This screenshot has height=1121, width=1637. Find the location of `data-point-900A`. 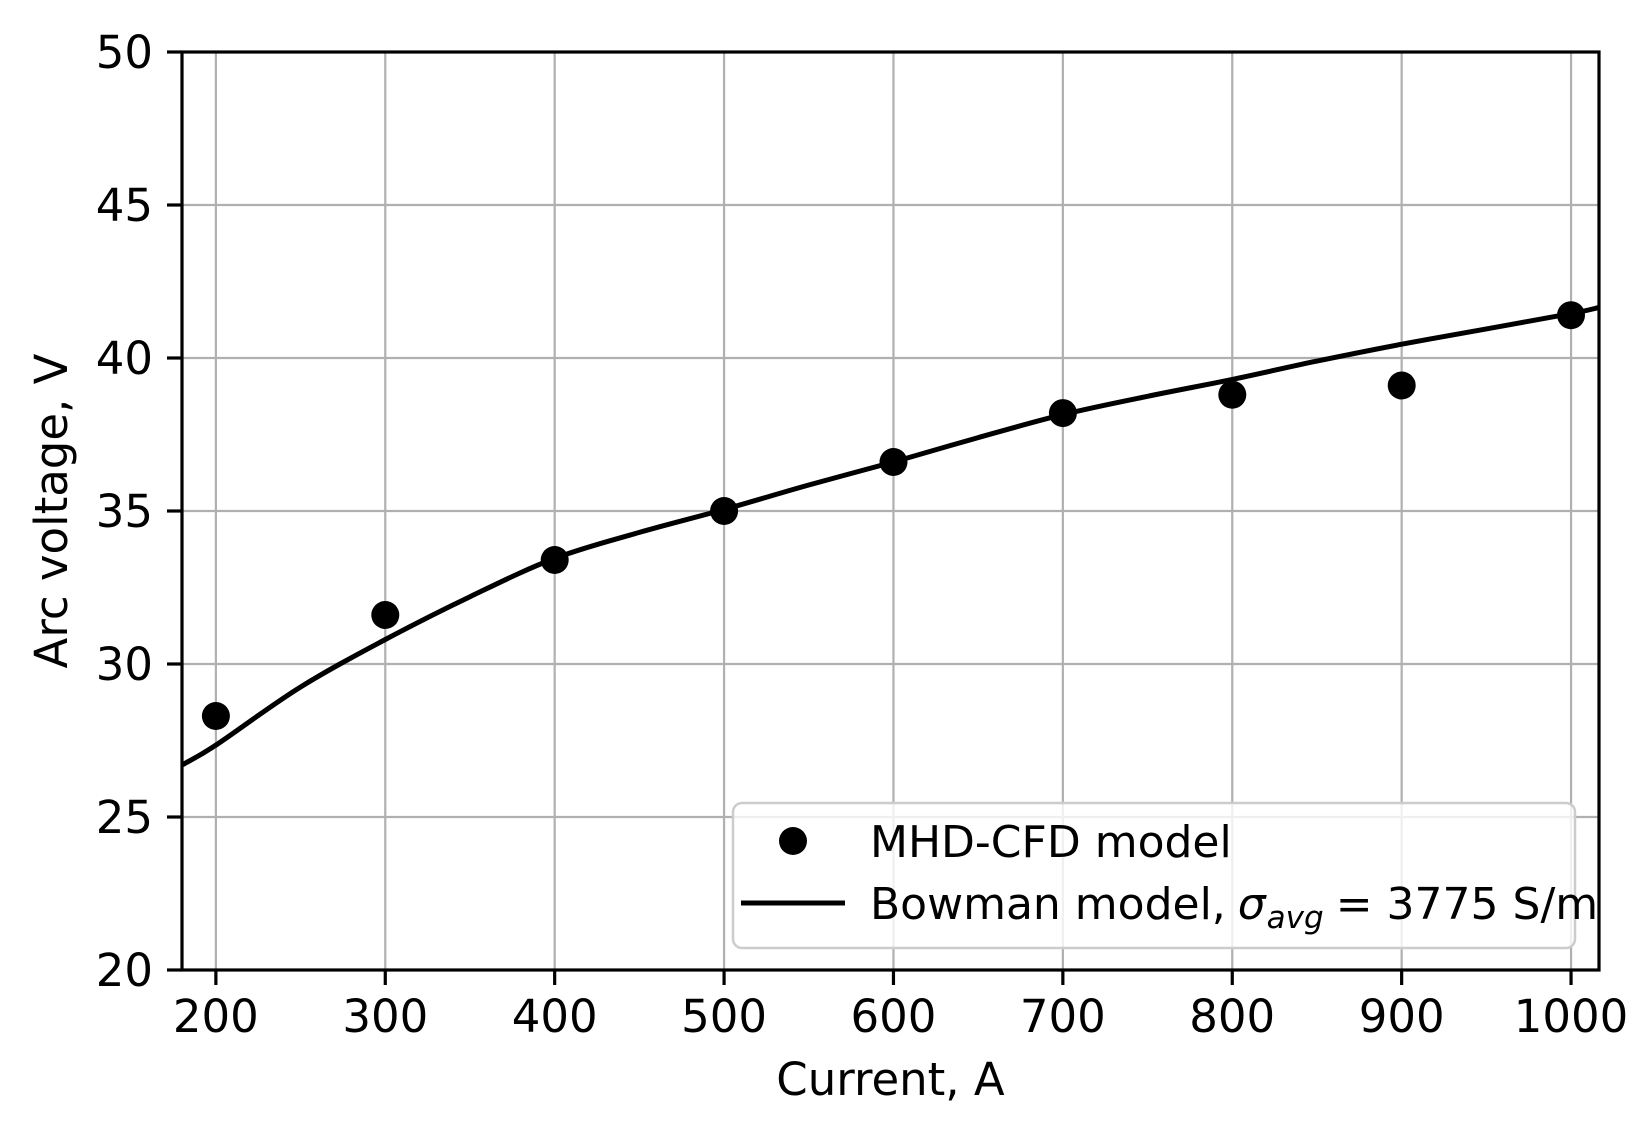

data-point-900A is located at coordinates (1401, 385).